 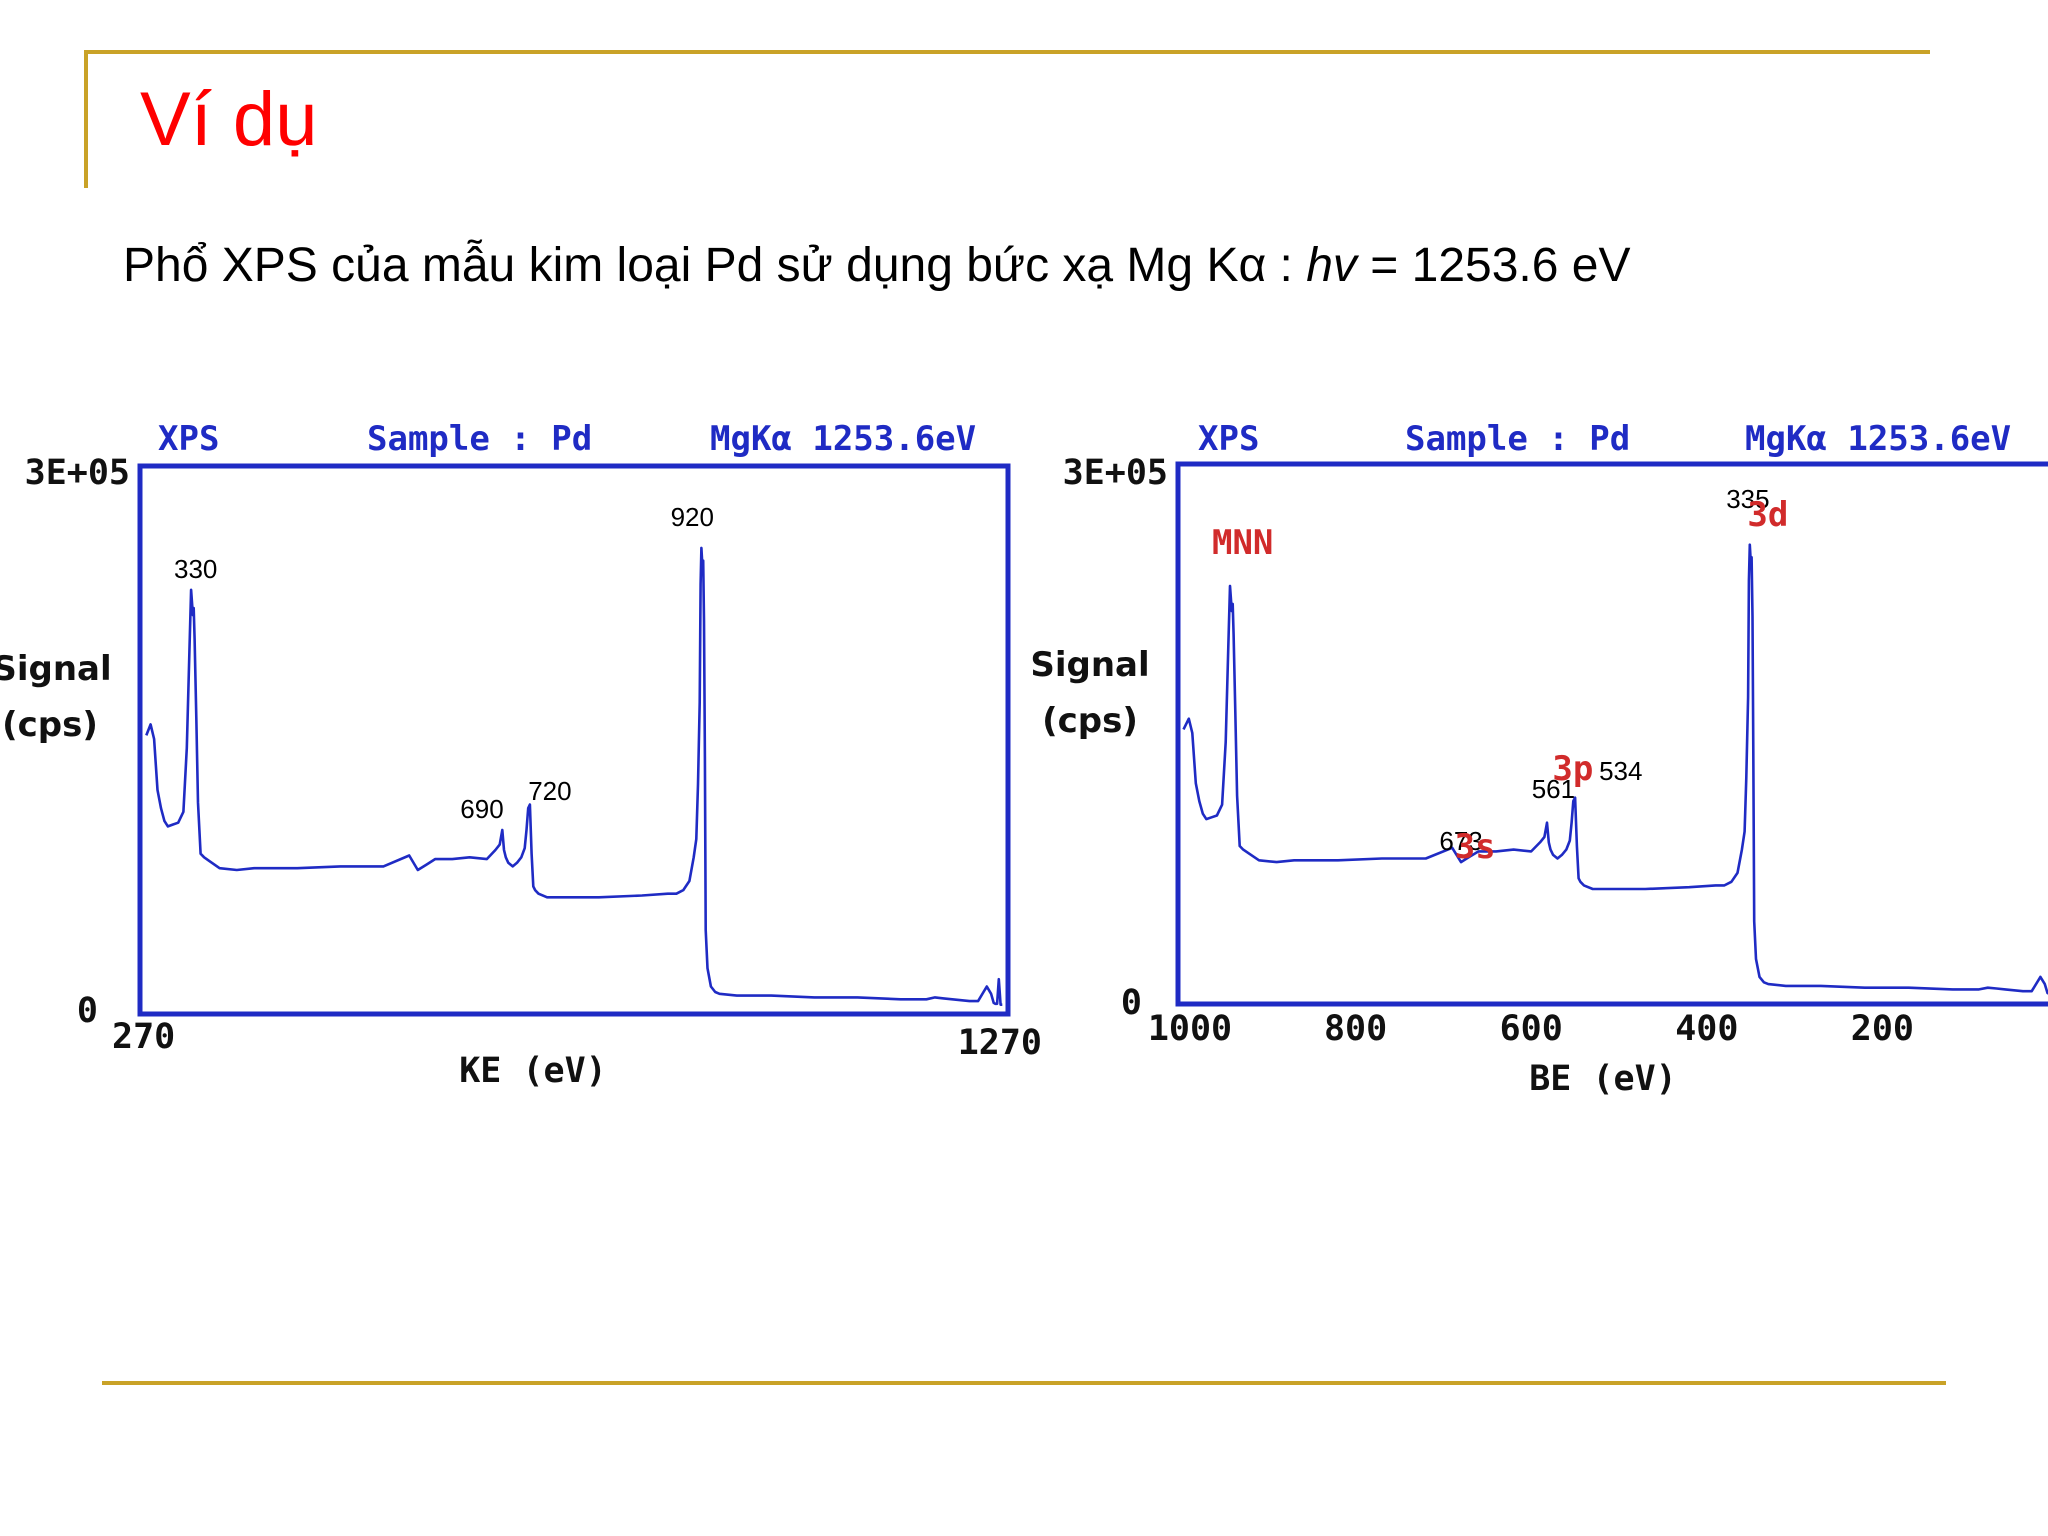 I want to click on subtitle-energy: = 1253.6 eV, so click(x=1493, y=265).